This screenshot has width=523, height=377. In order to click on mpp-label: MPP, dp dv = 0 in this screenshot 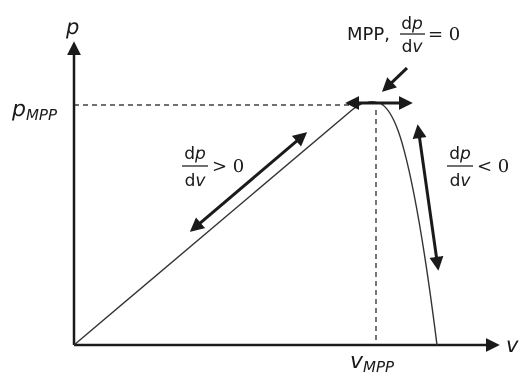, I will do `click(403, 35)`.